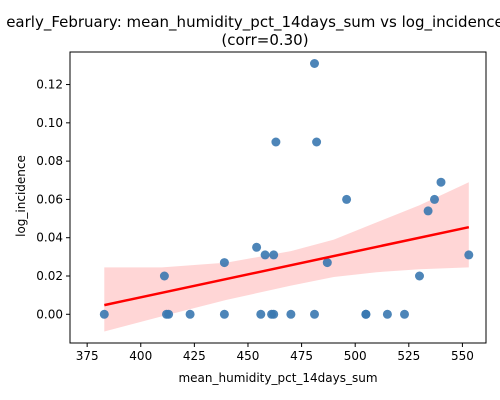  What do you see at coordinates (140, 356) in the screenshot?
I see `x-tick-label: 400` at bounding box center [140, 356].